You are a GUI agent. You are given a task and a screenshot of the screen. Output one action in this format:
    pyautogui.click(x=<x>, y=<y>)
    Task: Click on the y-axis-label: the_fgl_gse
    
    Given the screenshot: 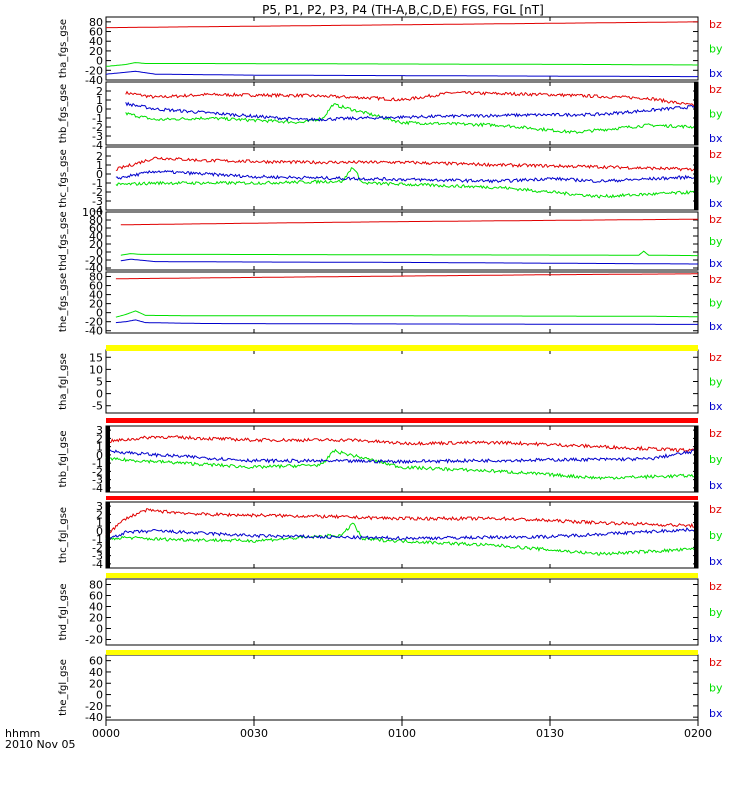 What is the action you would take?
    pyautogui.click(x=63, y=687)
    